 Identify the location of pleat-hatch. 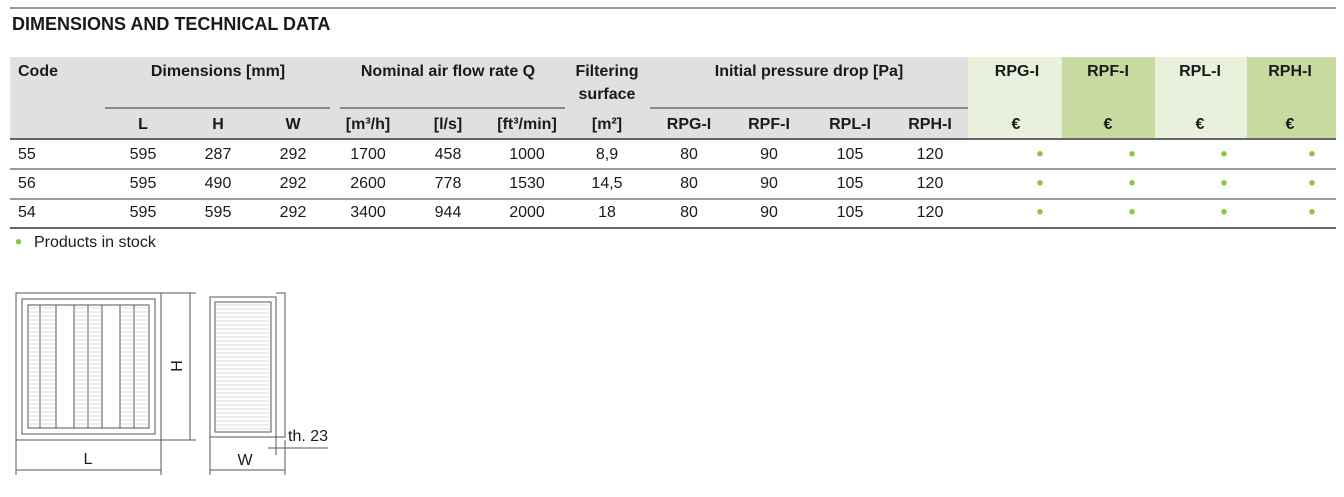
(149, 367).